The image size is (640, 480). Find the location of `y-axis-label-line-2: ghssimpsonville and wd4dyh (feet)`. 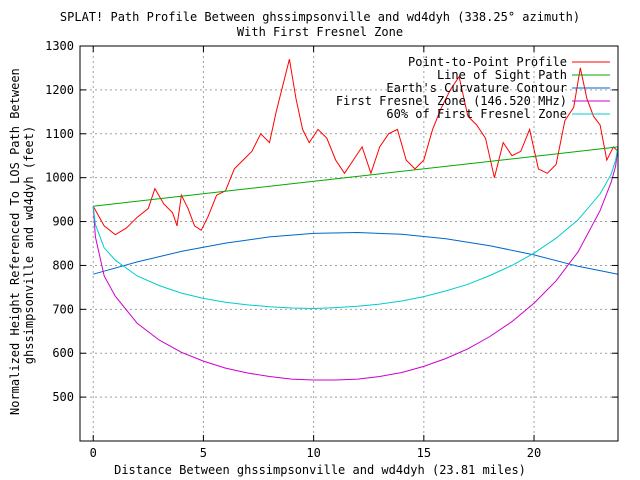

y-axis-label-line-2: ghssimpsonville and wd4dyh (feet) is located at coordinates (29, 245).